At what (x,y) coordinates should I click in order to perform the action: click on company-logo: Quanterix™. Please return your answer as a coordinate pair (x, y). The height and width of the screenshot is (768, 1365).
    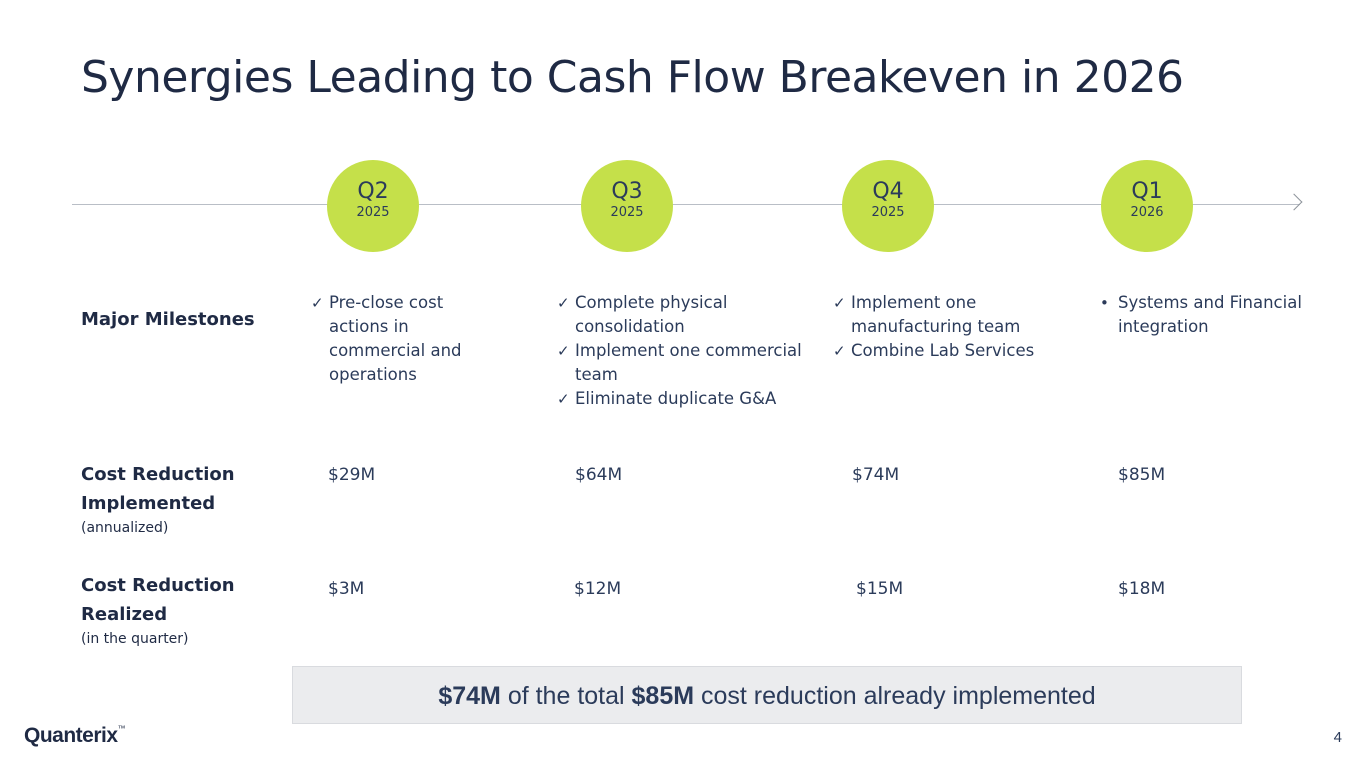
    Looking at the image, I should click on (75, 735).